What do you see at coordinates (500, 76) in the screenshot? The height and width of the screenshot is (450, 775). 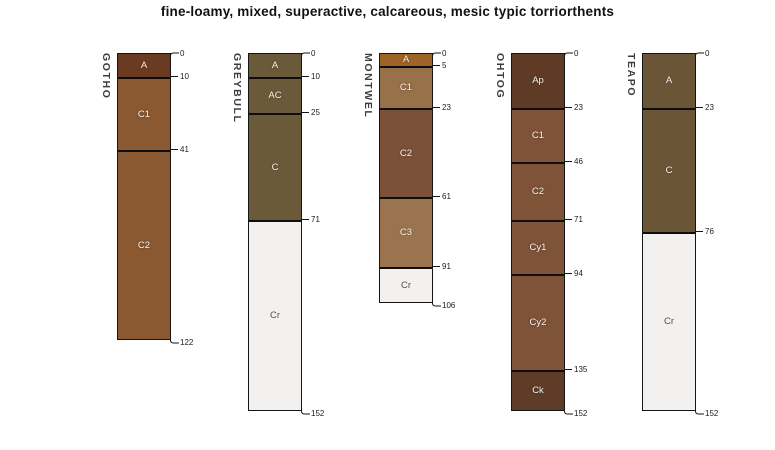 I see `profile-name-label: OHTOG` at bounding box center [500, 76].